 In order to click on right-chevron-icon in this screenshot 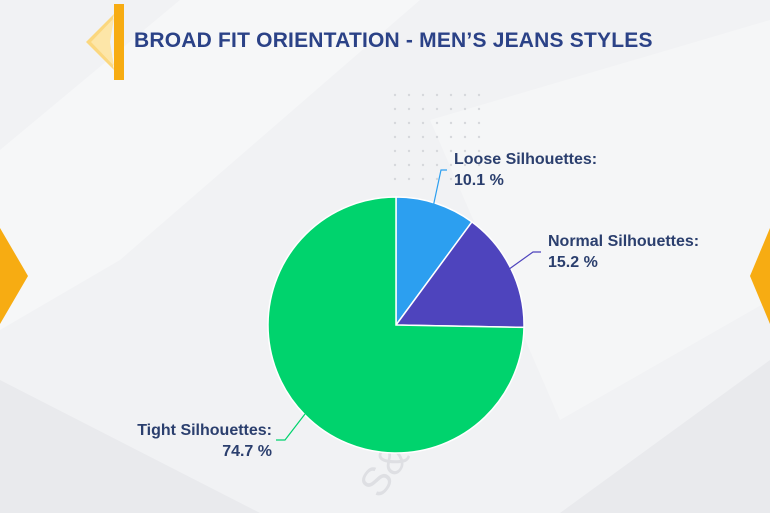, I will do `click(760, 276)`.